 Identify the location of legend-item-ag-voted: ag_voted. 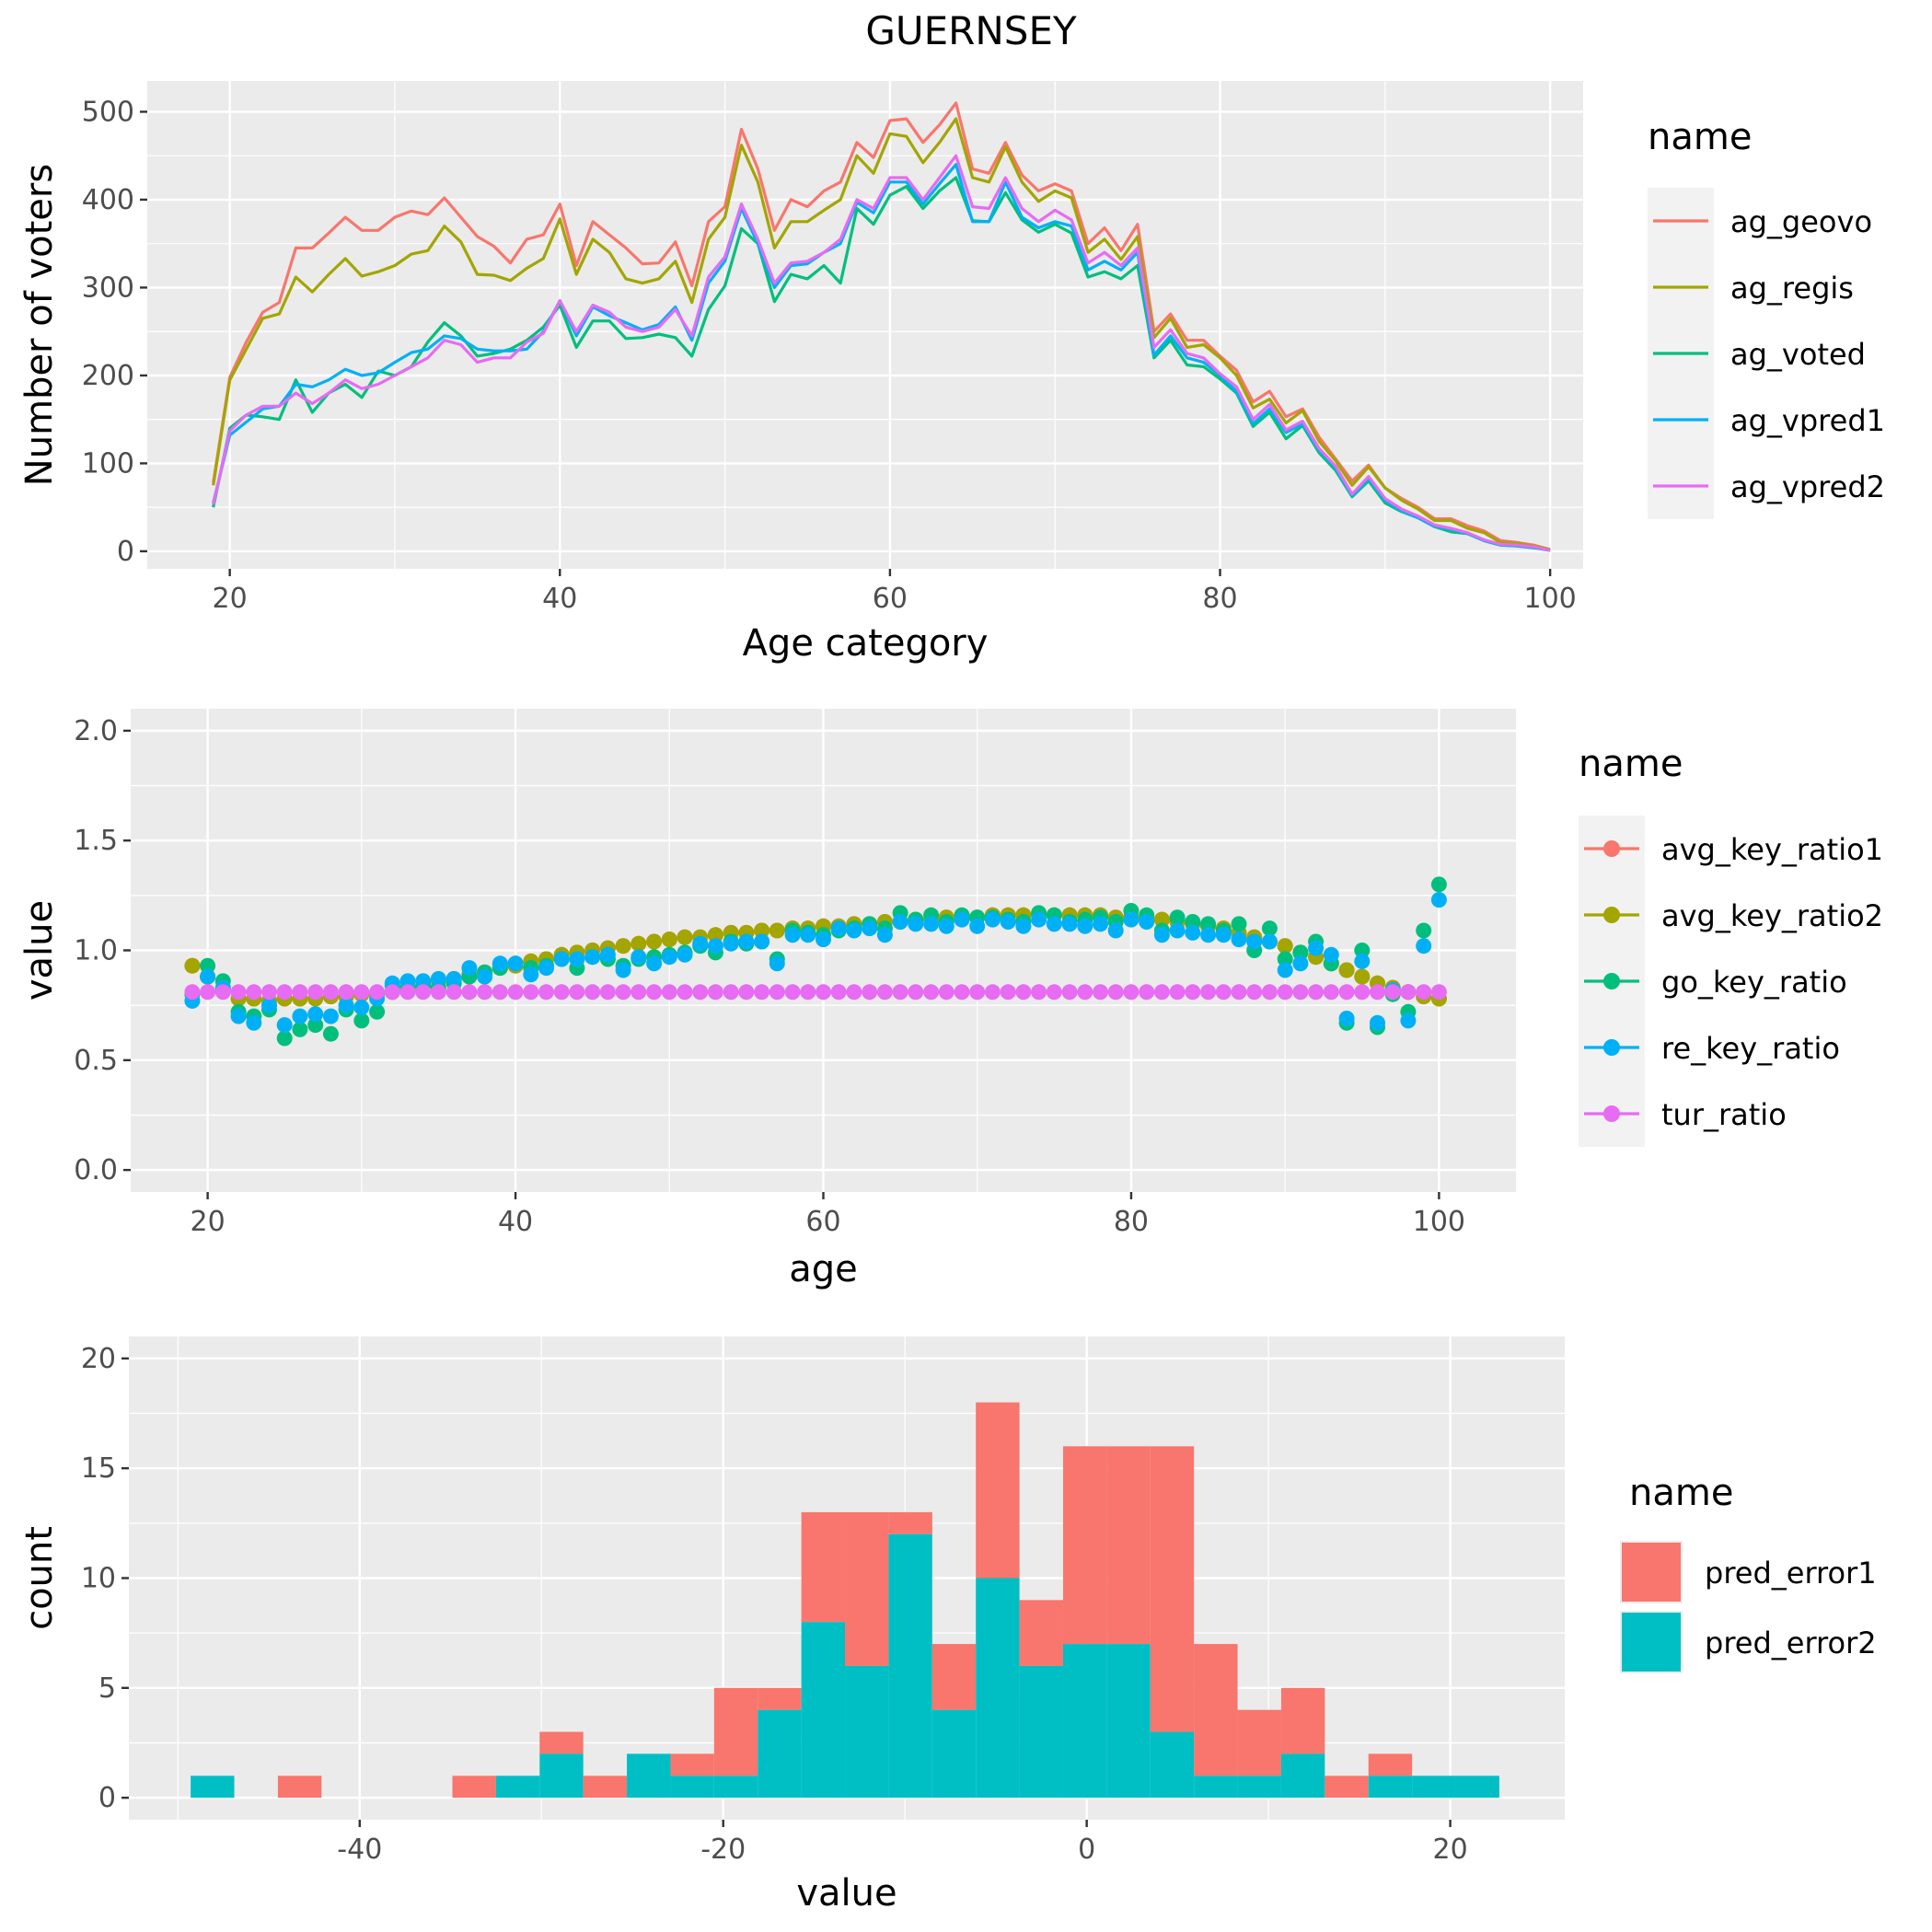
(1757, 353).